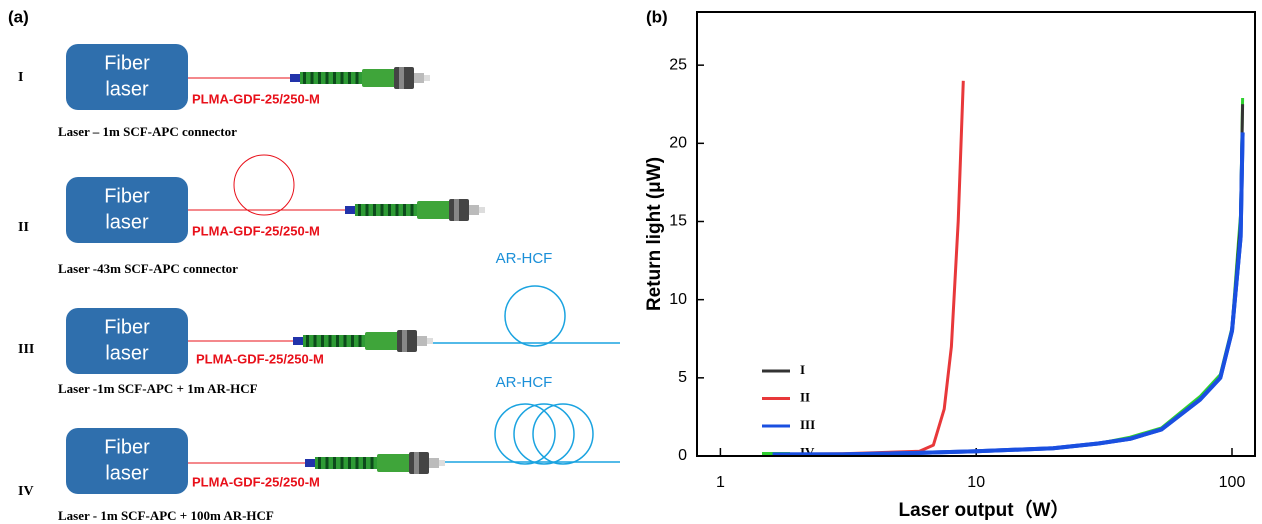 The height and width of the screenshot is (524, 1262). Describe the element at coordinates (657, 16) in the screenshot. I see `panel-label: (b)` at that location.